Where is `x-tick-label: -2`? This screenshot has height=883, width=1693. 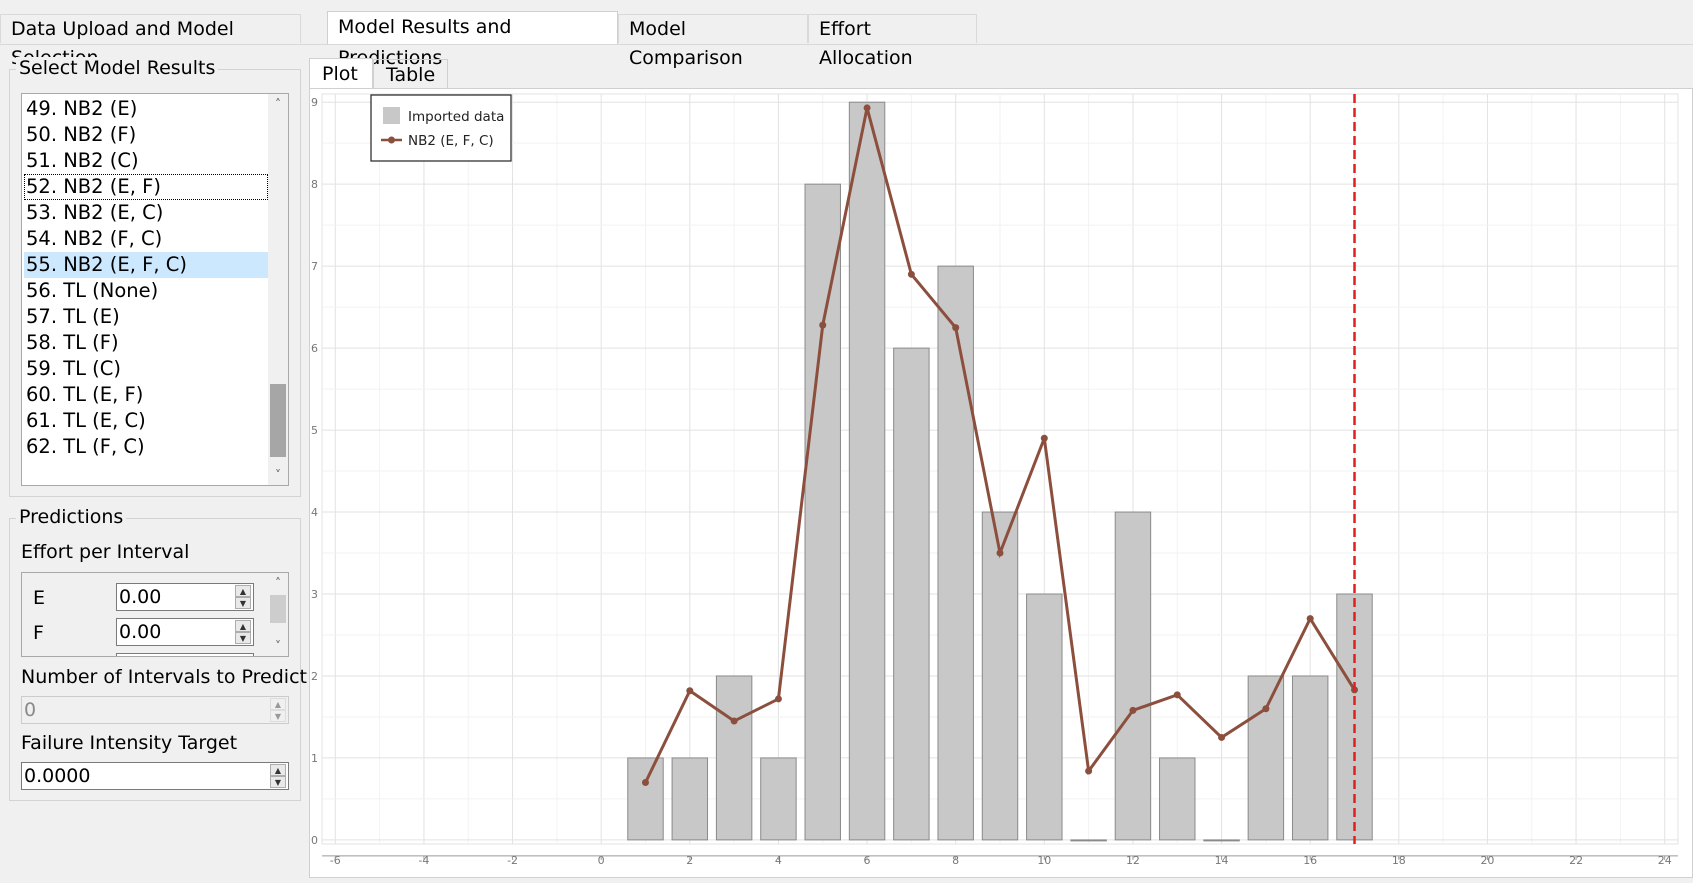 x-tick-label: -2 is located at coordinates (512, 860).